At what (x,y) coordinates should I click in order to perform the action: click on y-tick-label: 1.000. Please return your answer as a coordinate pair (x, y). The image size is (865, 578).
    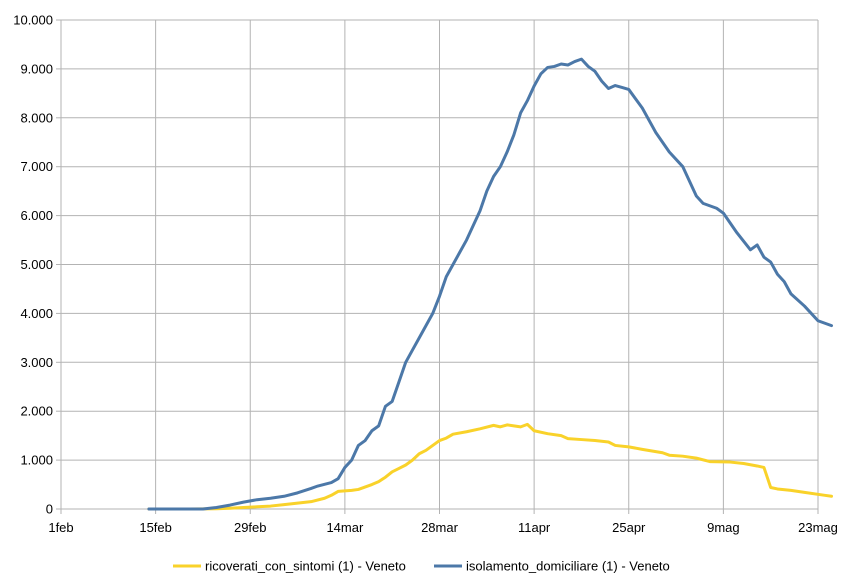
    Looking at the image, I should click on (36, 460).